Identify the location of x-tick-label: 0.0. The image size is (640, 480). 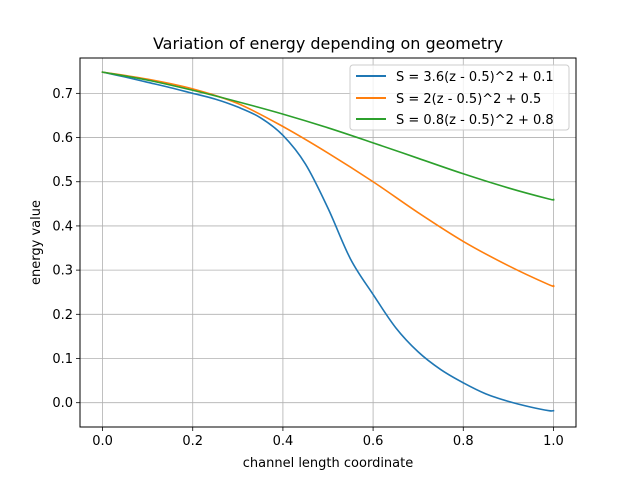
(102, 441).